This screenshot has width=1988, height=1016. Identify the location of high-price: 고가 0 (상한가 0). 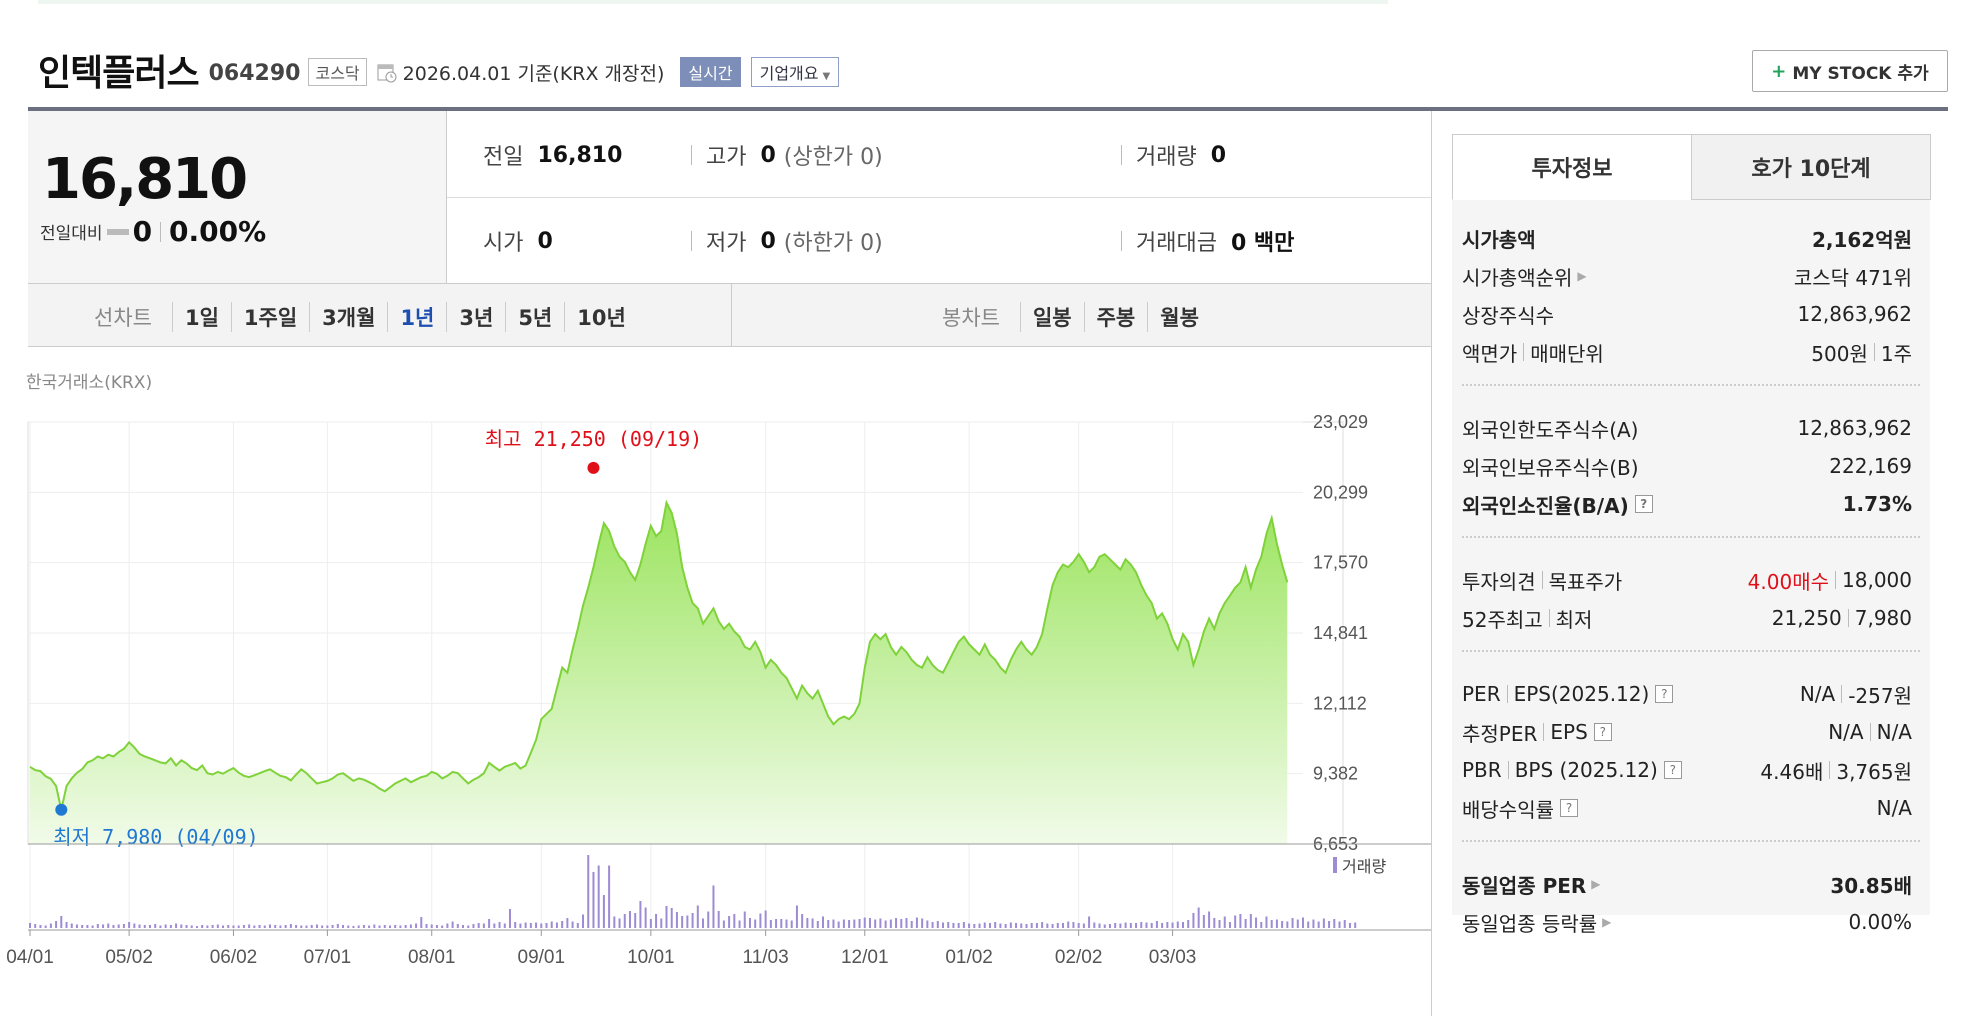
(787, 155).